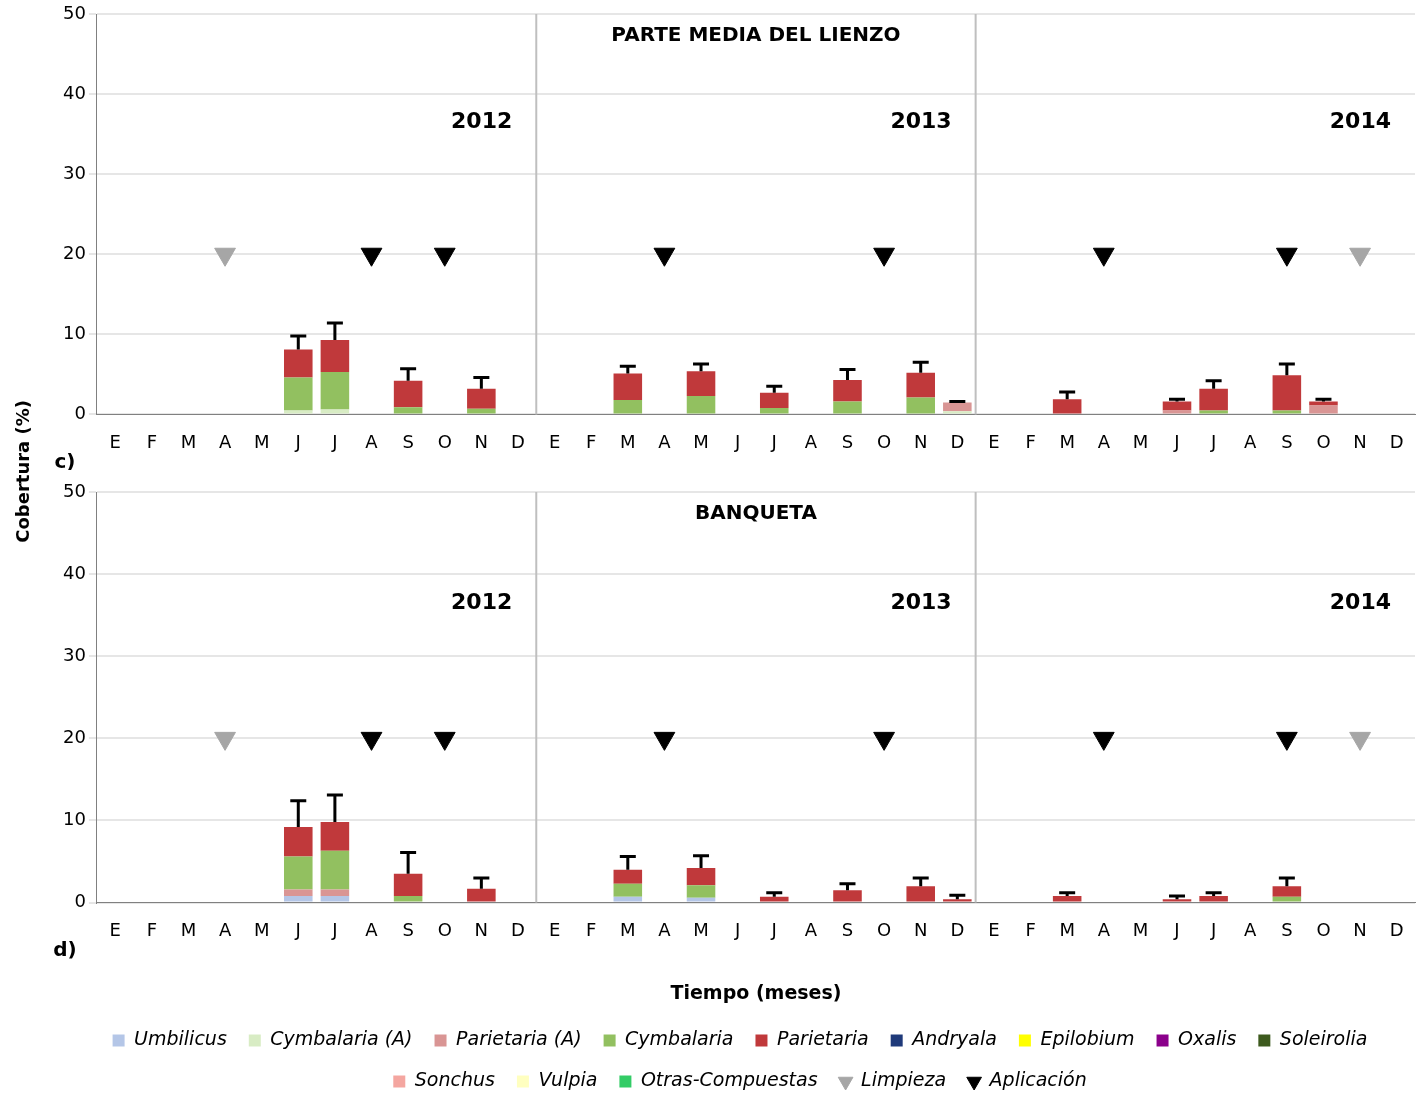  Describe the element at coordinates (1360, 601) in the screenshot. I see `annotation: 2014` at that location.